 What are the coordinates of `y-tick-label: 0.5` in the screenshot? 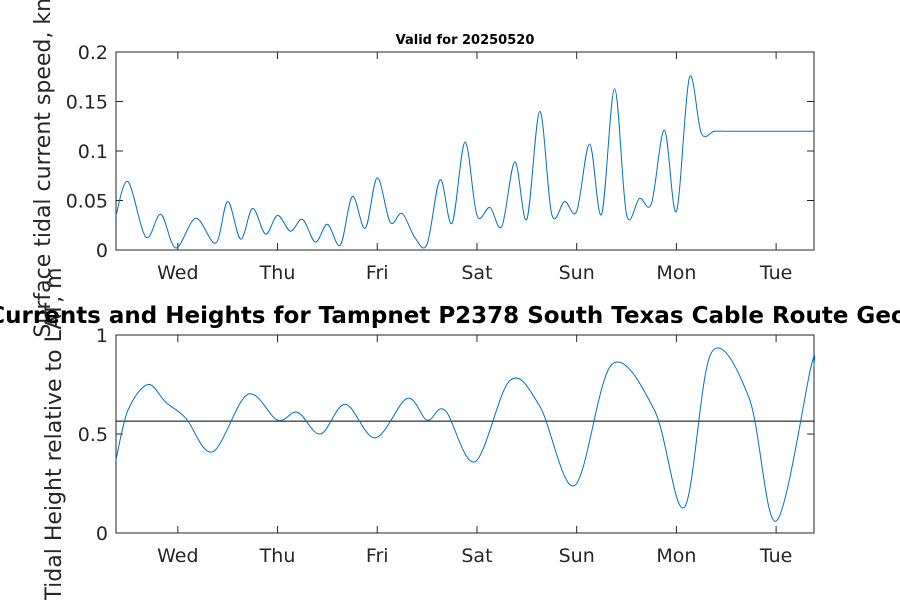 It's located at (93, 435).